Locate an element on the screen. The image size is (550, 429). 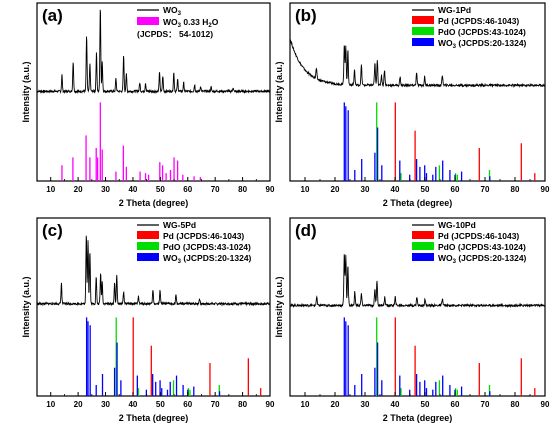
legend-entry: WO3 0.33 H2O is located at coordinates (191, 23).